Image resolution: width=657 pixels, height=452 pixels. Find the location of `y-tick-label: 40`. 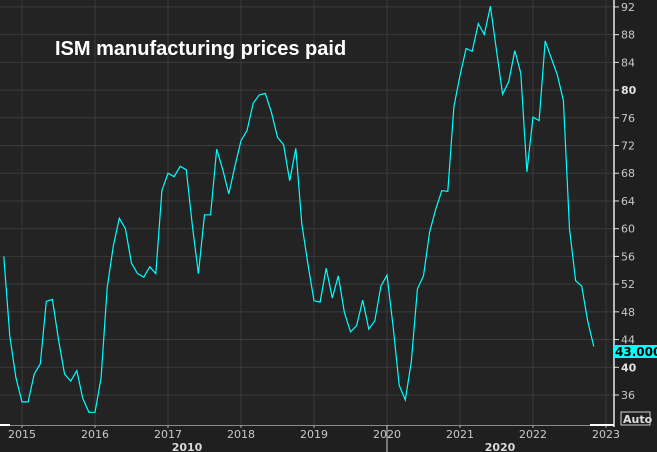

y-tick-label: 40 is located at coordinates (629, 367).